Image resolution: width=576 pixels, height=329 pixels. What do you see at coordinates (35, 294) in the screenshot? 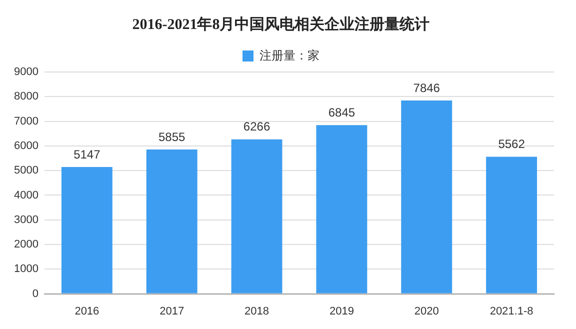
I see `y-tick-label: 0` at bounding box center [35, 294].